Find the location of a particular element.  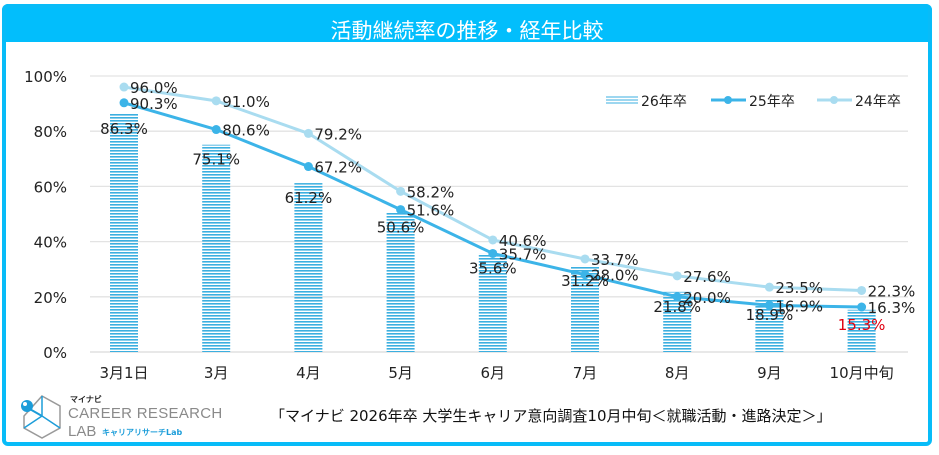

x-tick-label: 10月中旬 is located at coordinates (862, 373).